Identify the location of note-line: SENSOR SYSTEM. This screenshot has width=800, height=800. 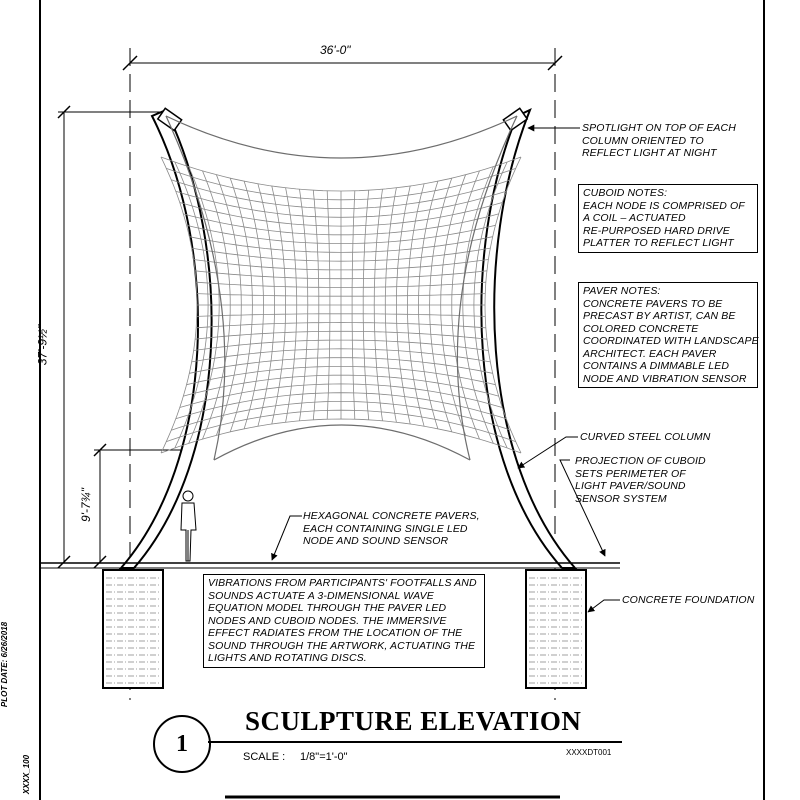
(621, 498).